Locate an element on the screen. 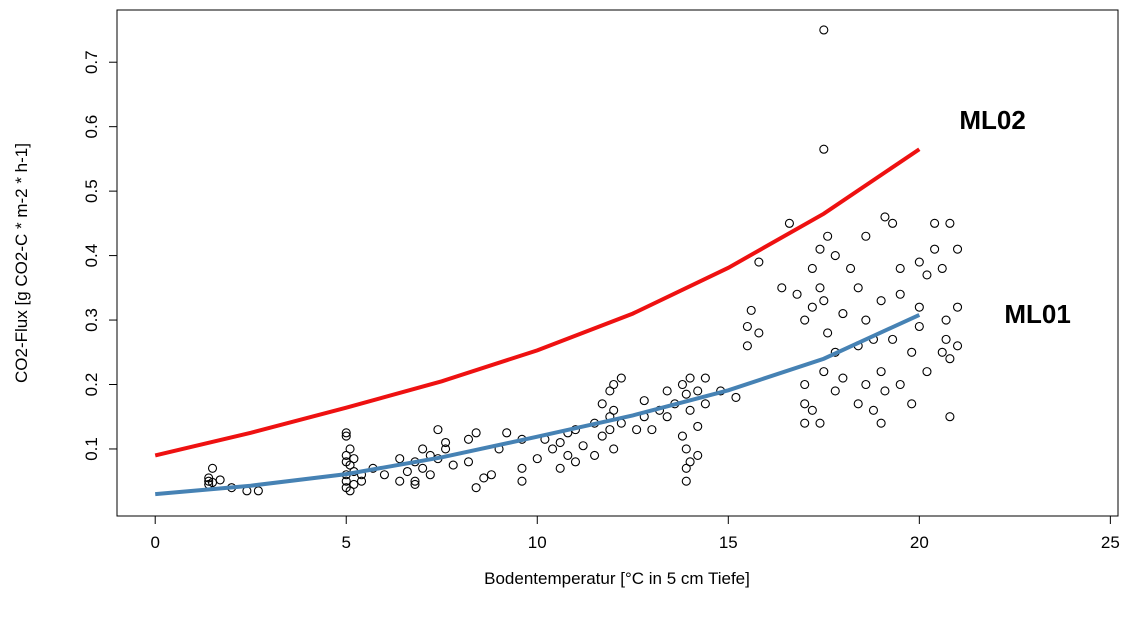  curve-label: ML02 is located at coordinates (992, 120).